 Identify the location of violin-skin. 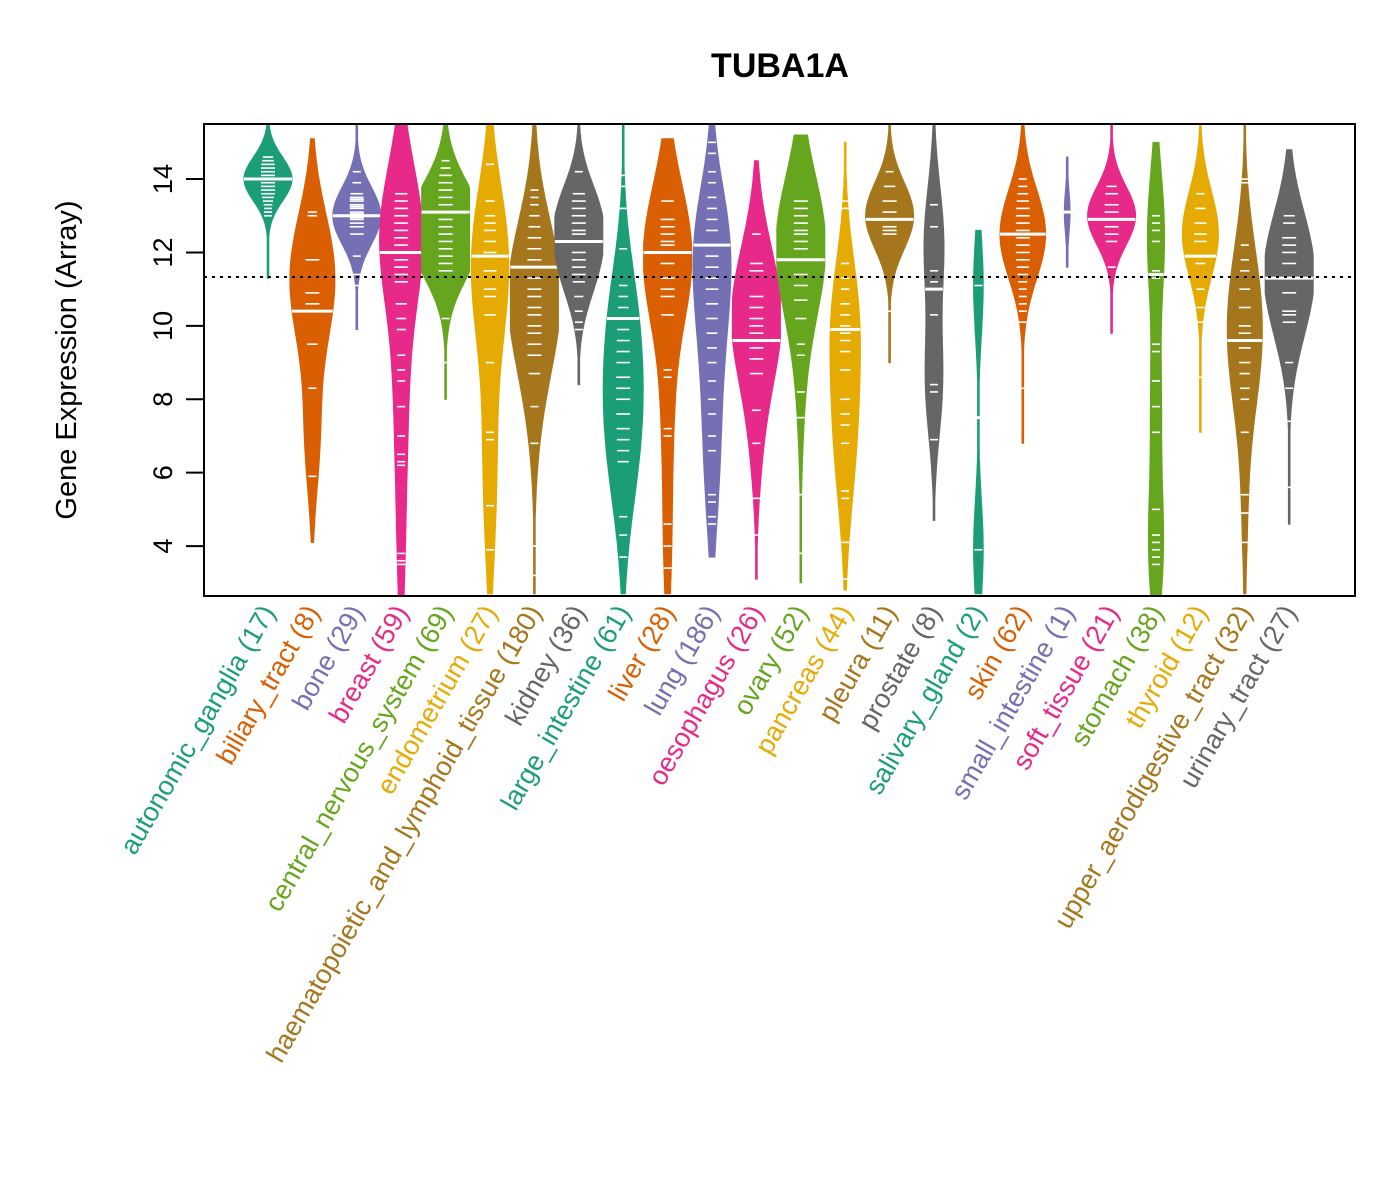
(1023, 283).